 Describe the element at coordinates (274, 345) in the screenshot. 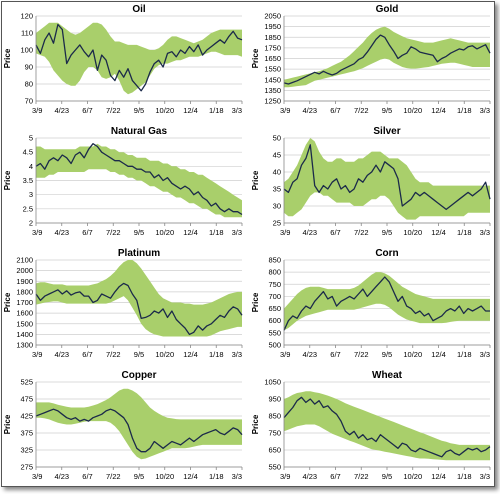

I see `y-tick-label: 500` at that location.